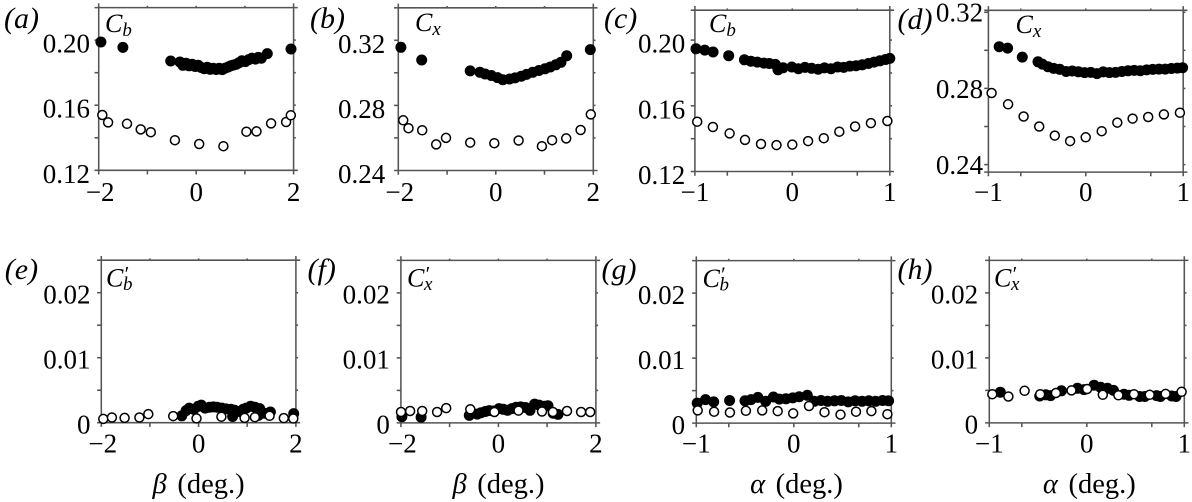 The height and width of the screenshot is (502, 1192). Describe the element at coordinates (619, 269) in the screenshot. I see `svg-text: (g)` at that location.